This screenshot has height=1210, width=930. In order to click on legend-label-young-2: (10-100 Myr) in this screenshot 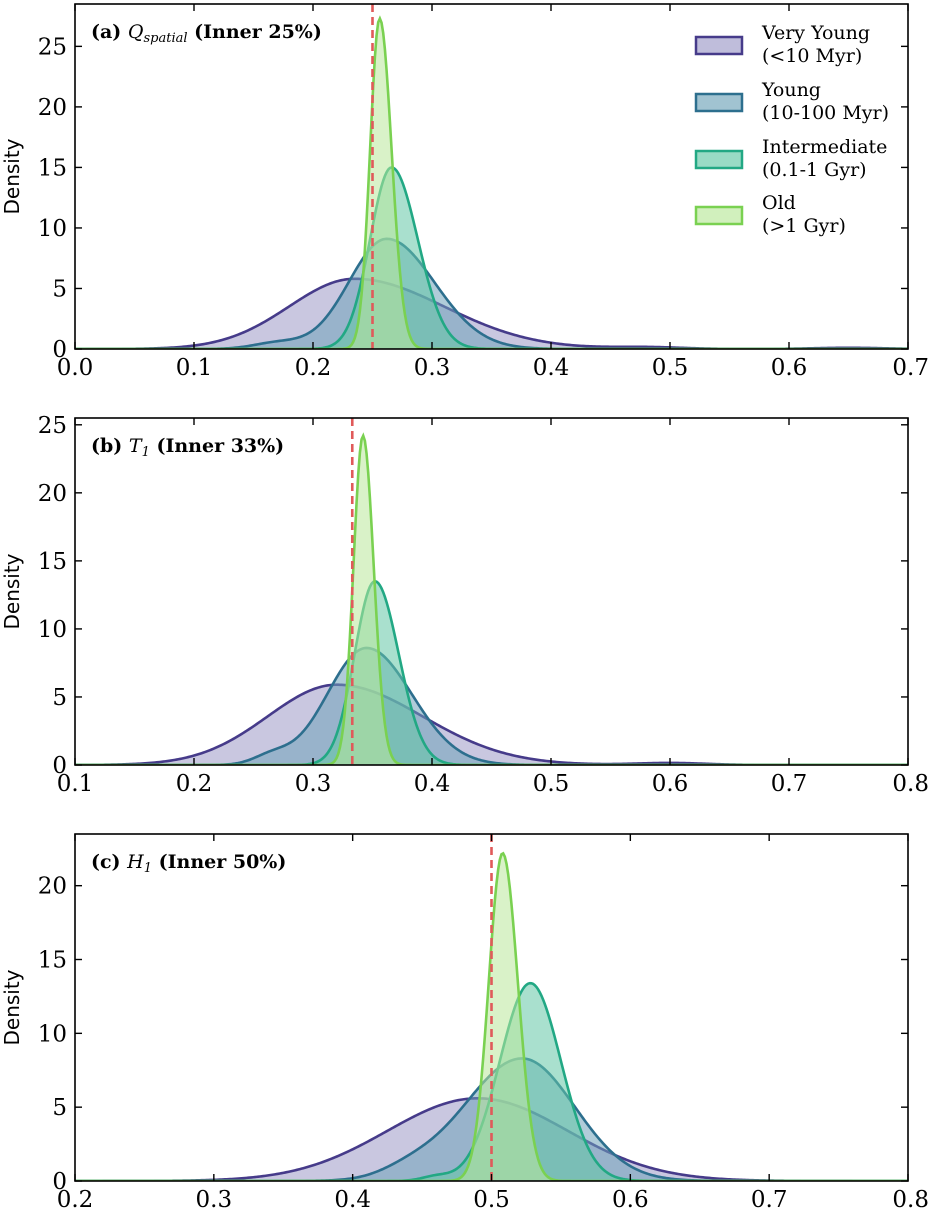, I will do `click(825, 113)`.